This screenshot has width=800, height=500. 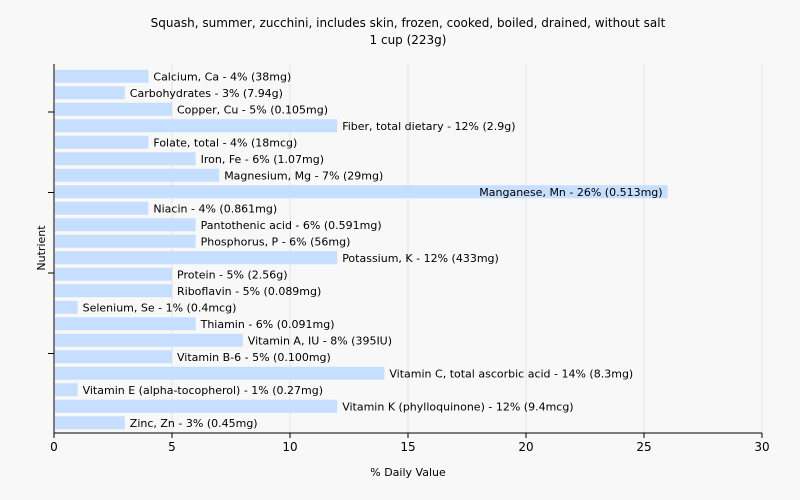 I want to click on bar-label: Vitamin A, IU - 8% (395IU), so click(x=320, y=340).